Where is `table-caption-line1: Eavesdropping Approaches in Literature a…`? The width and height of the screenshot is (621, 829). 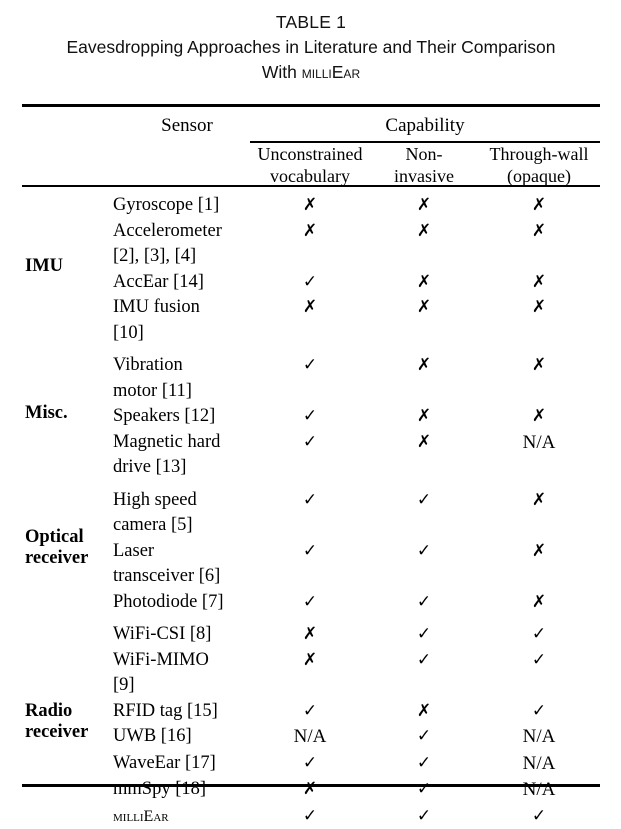
table-caption-line1: Eavesdropping Approaches in Literature a… is located at coordinates (311, 47).